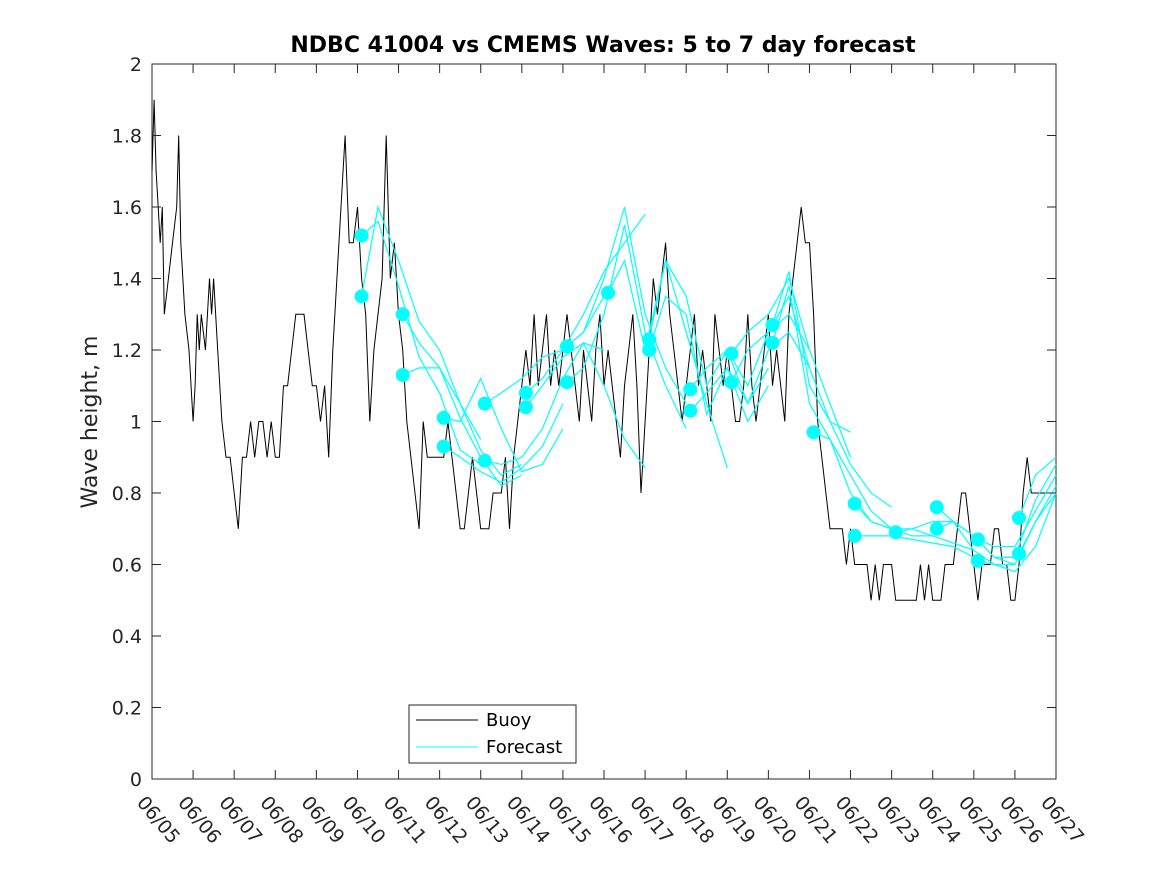  What do you see at coordinates (127, 566) in the screenshot?
I see `y-tick-label: 0.6` at bounding box center [127, 566].